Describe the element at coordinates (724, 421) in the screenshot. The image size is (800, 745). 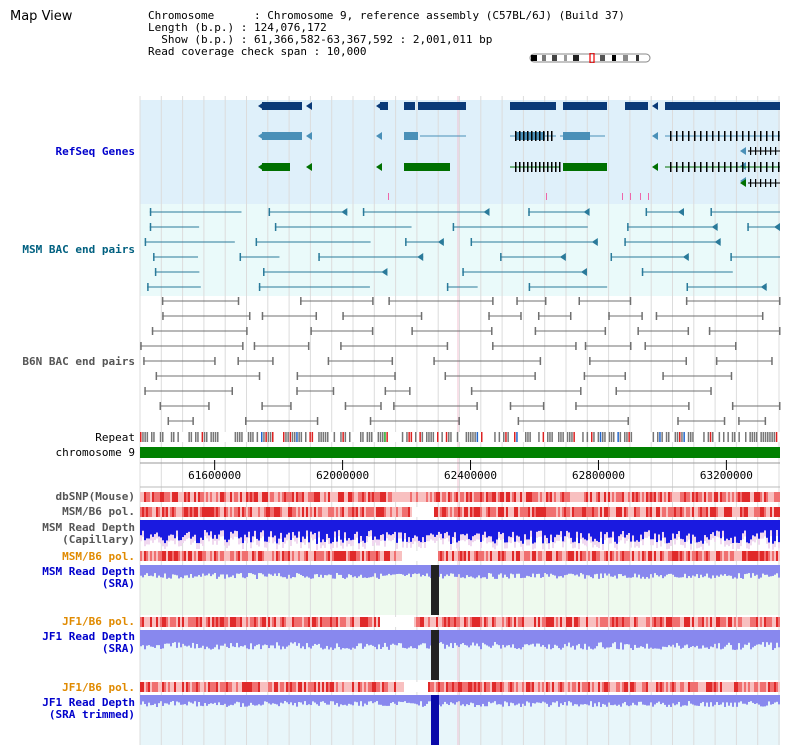
I see `b6n-bac-end` at that location.